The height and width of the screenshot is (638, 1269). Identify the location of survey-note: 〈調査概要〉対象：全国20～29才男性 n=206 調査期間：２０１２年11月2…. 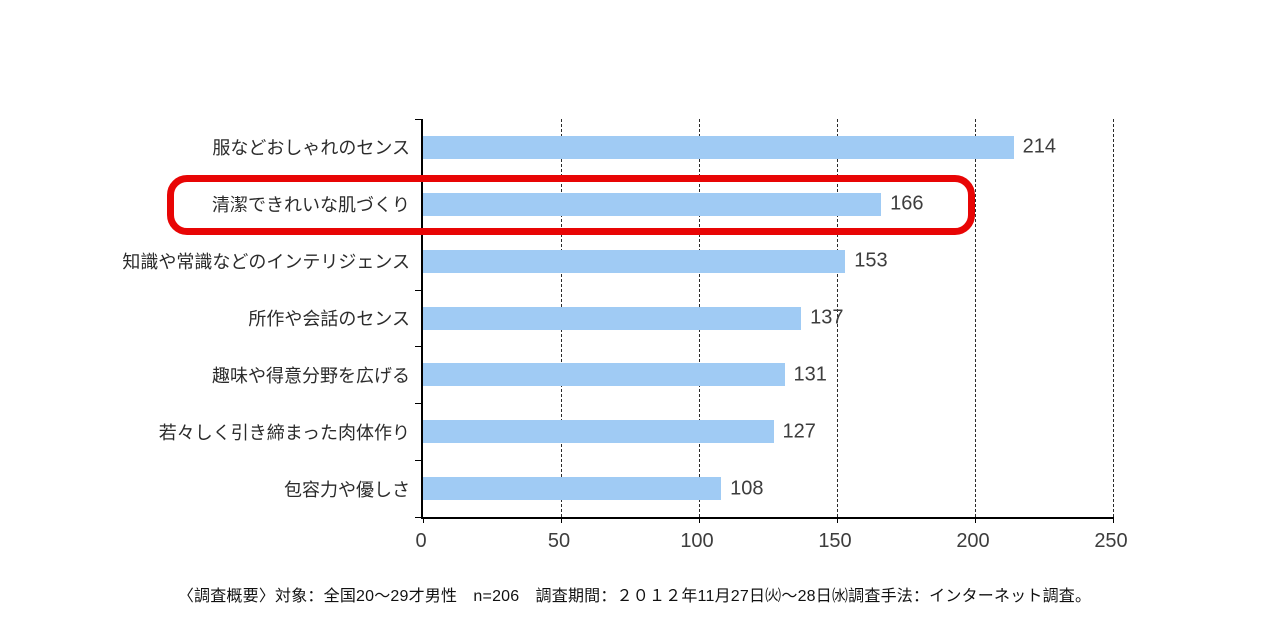
(634, 596).